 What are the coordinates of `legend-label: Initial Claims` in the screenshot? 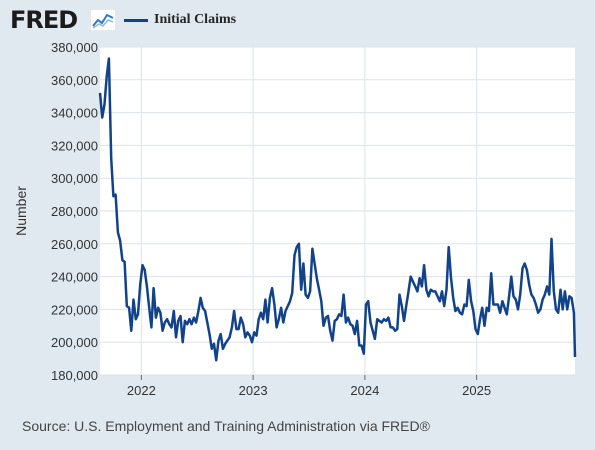 It's located at (195, 19).